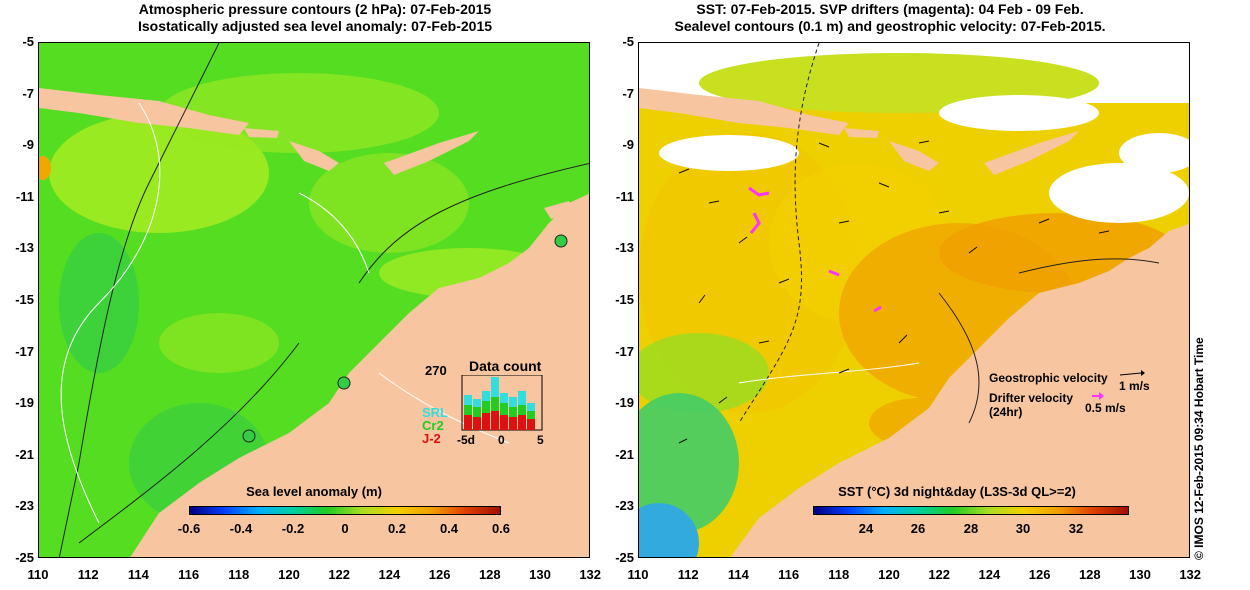 The image size is (1250, 590). I want to click on satellite-cr2-label: Cr2, so click(433, 425).